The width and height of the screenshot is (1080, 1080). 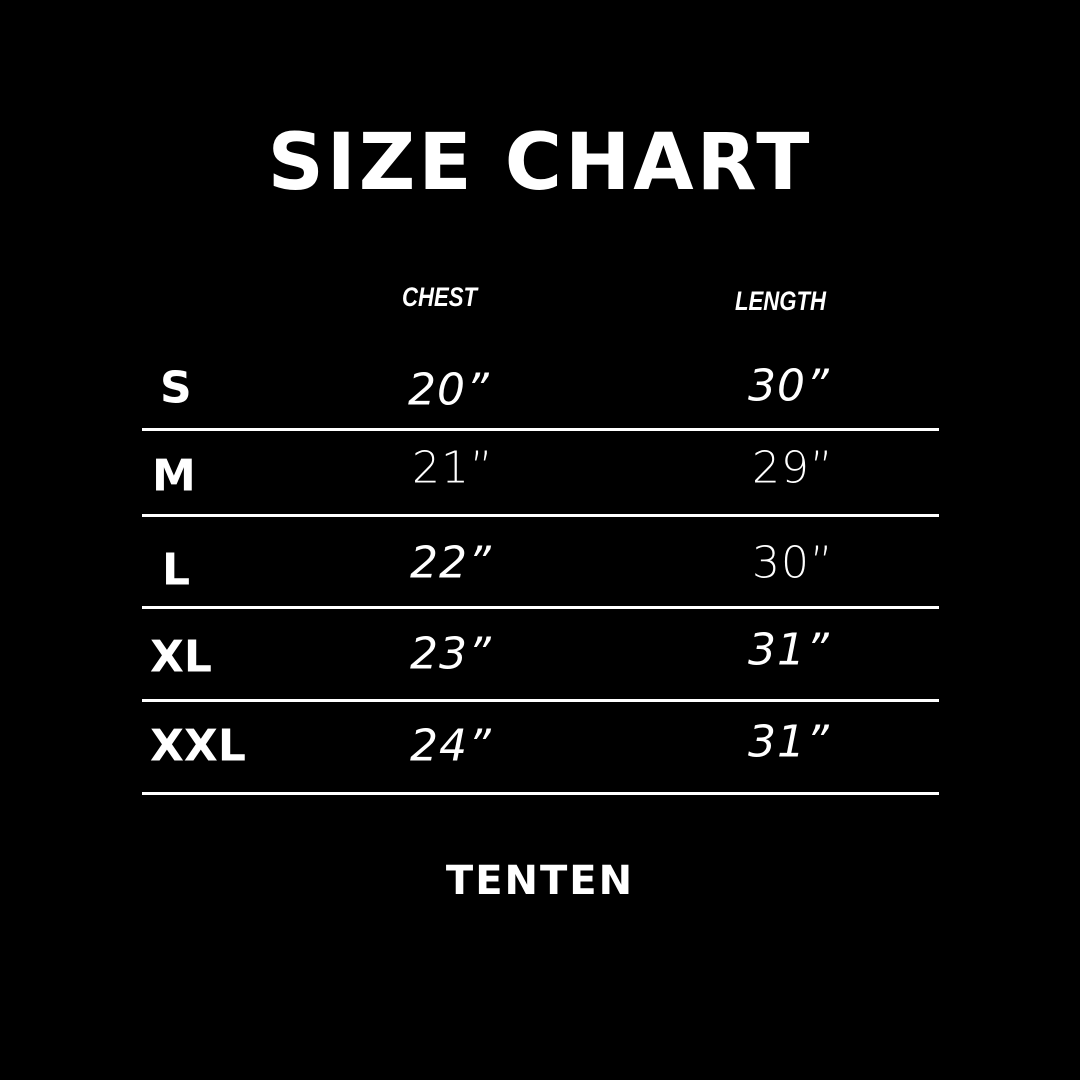 I want to click on brand-logo: TENTEN, so click(x=540, y=881).